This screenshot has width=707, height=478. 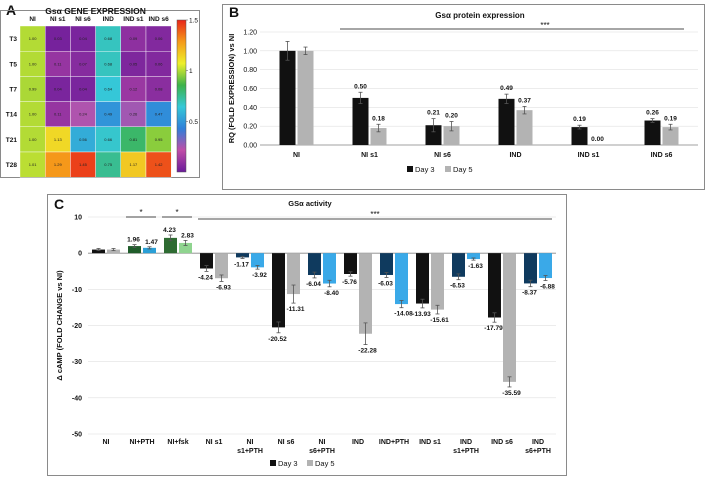 What do you see at coordinates (77, 398) in the screenshot?
I see `activity-ytick-label: -40` at bounding box center [77, 398].